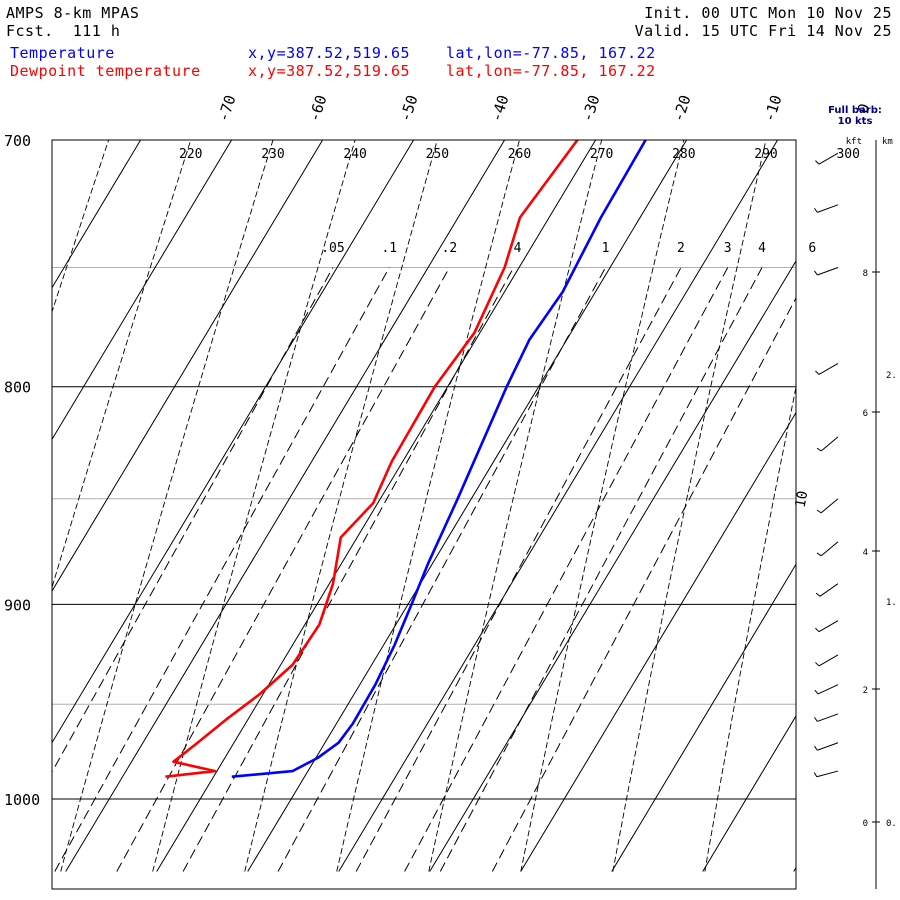 Image resolution: width=900 pixels, height=900 pixels. I want to click on valid-time: Valid. 15 UTC Fri 14 Nov 25, so click(763, 31).